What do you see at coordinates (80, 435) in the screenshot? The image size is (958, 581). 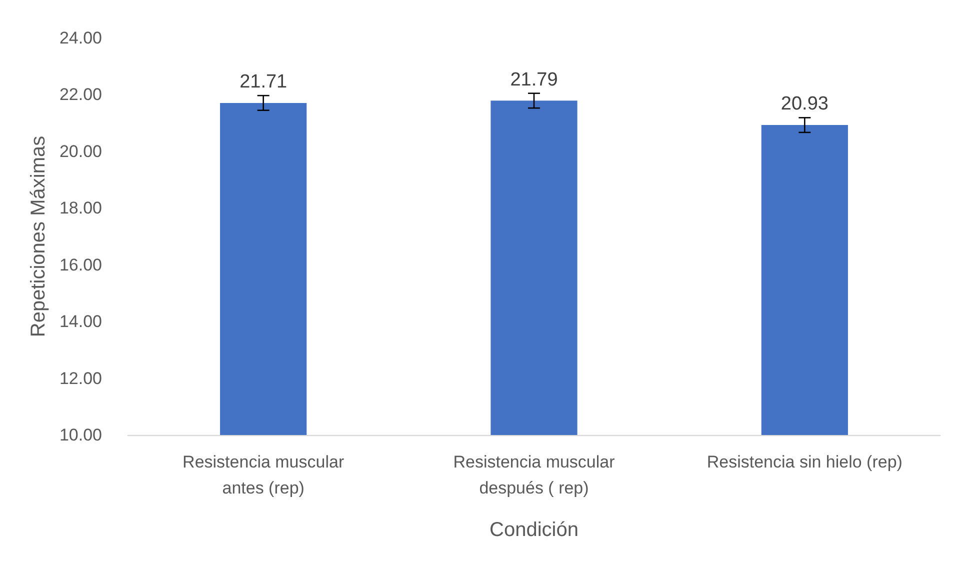 I see `y-tick-label: 10.00` at bounding box center [80, 435].